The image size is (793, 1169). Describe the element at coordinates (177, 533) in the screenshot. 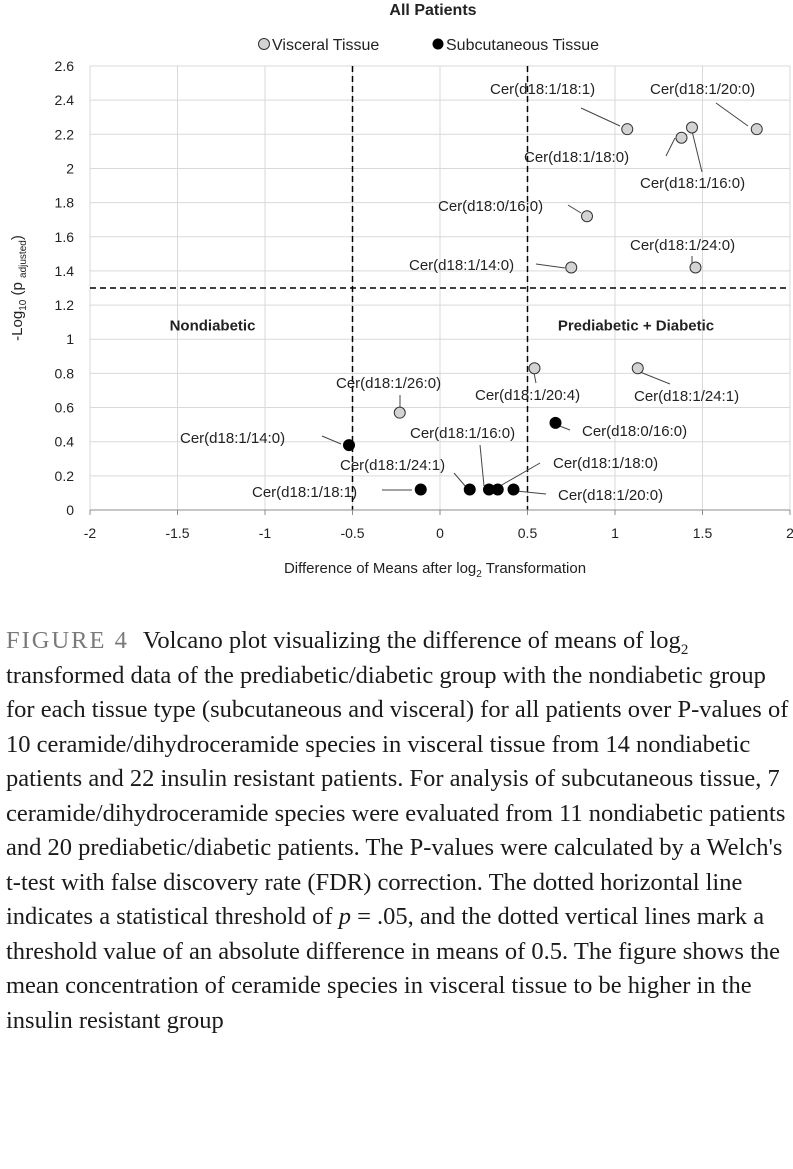

I see `x-tick-label-1: -1.5` at that location.